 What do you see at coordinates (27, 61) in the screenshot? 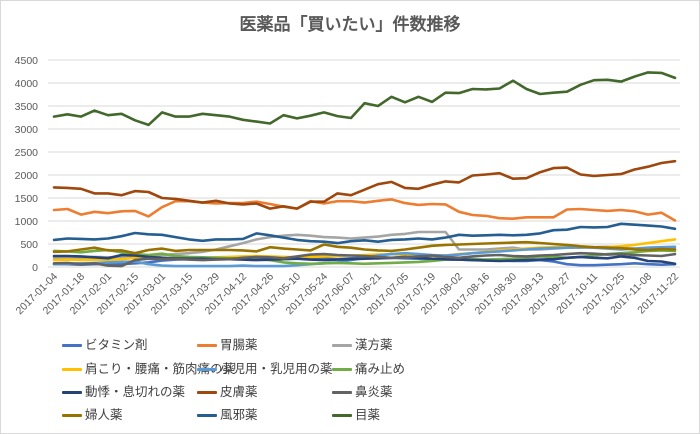
I see `y-tick-label: 4500` at bounding box center [27, 61].